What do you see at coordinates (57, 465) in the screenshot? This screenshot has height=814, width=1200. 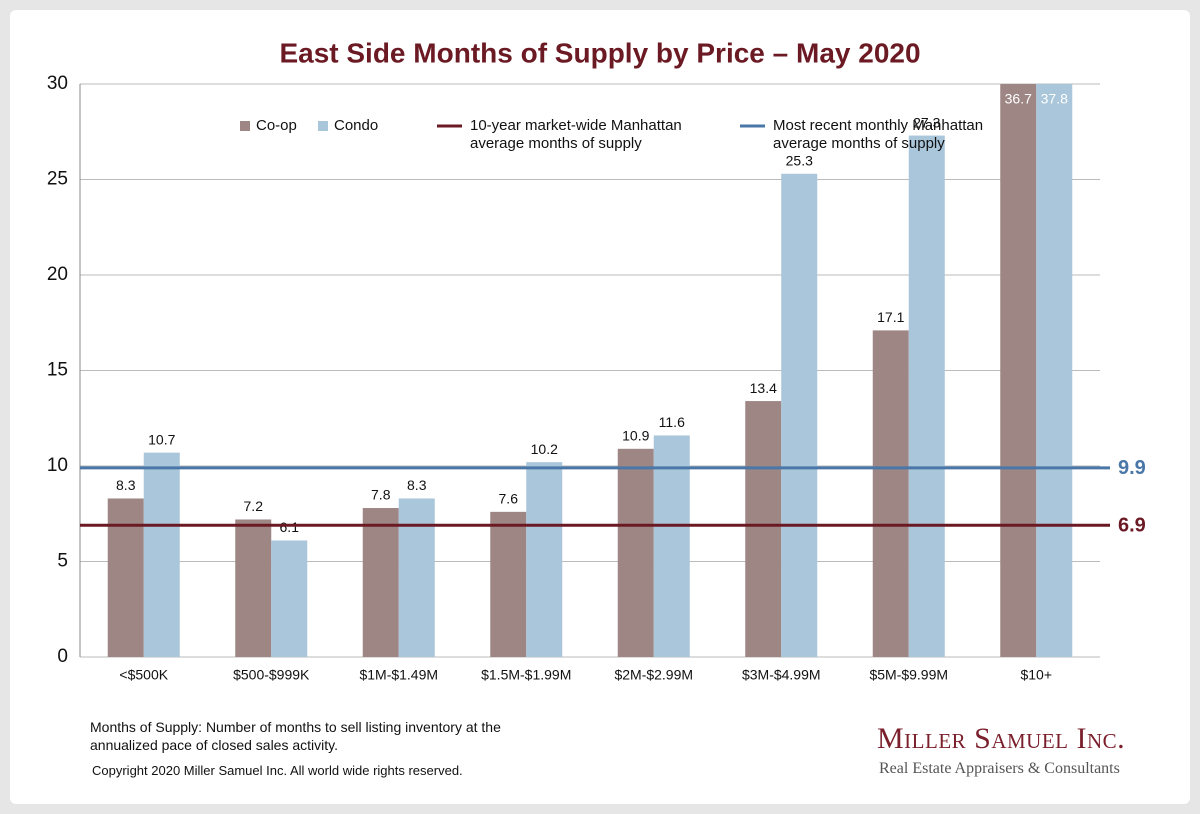 I see `y-tick-label: 10` at bounding box center [57, 465].